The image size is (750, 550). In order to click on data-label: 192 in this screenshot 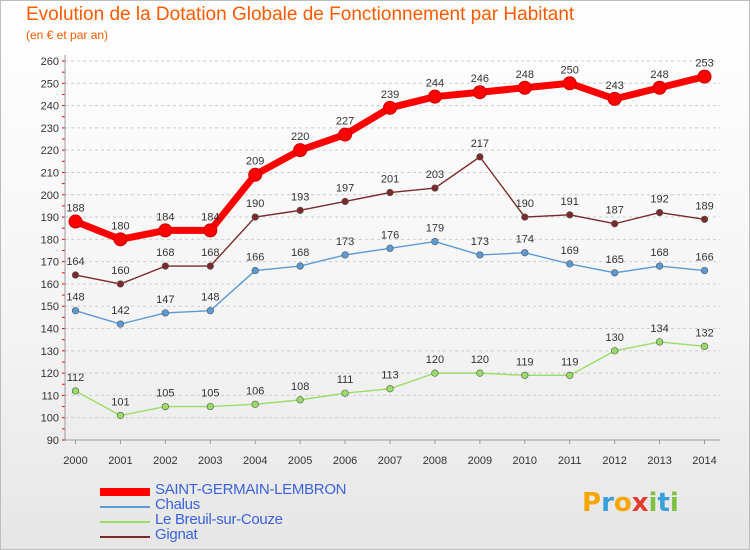, I will do `click(659, 200)`.